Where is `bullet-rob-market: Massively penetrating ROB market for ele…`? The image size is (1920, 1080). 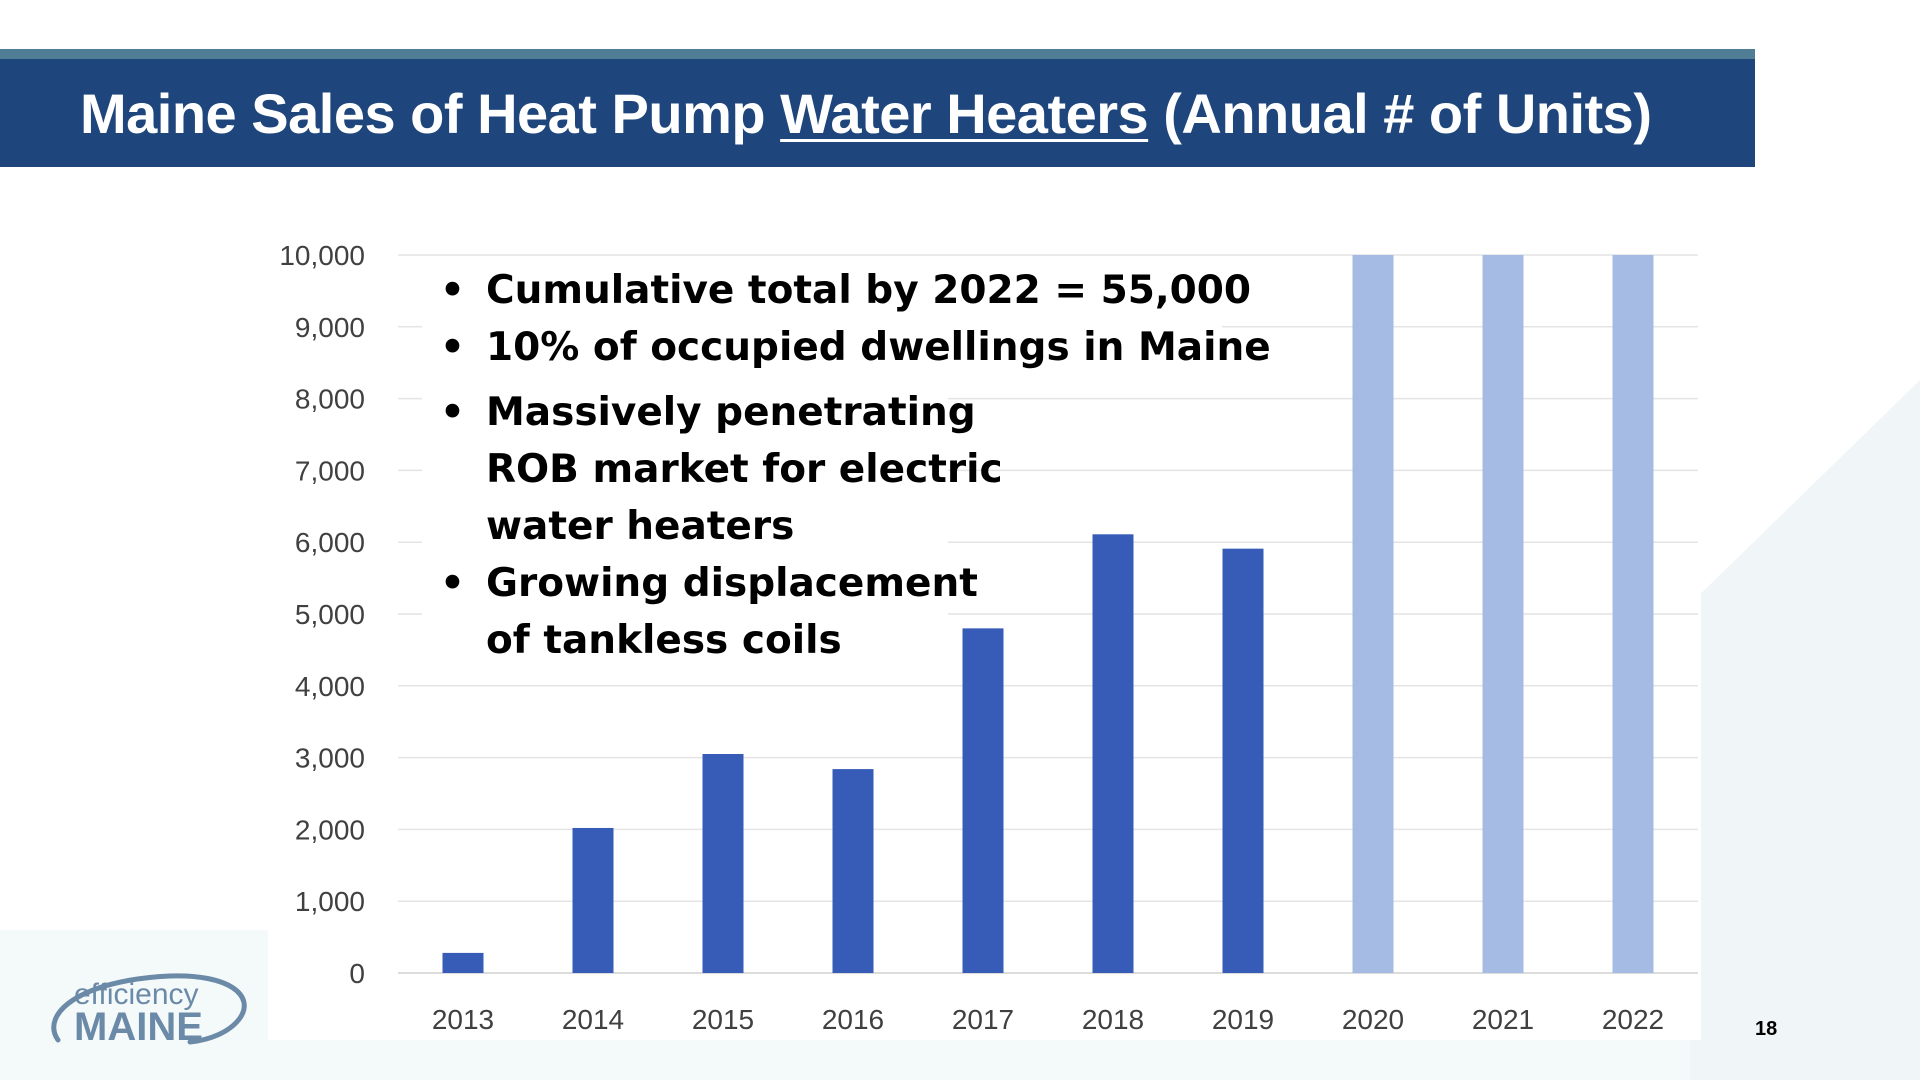 bullet-rob-market: Massively penetrating ROB market for ele… is located at coordinates (716, 469).